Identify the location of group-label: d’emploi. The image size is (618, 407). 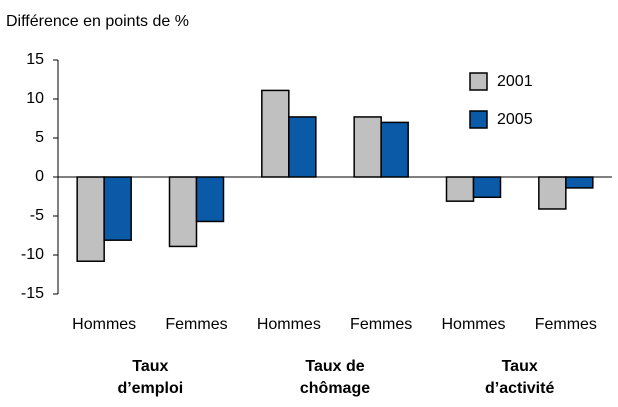
(150, 388).